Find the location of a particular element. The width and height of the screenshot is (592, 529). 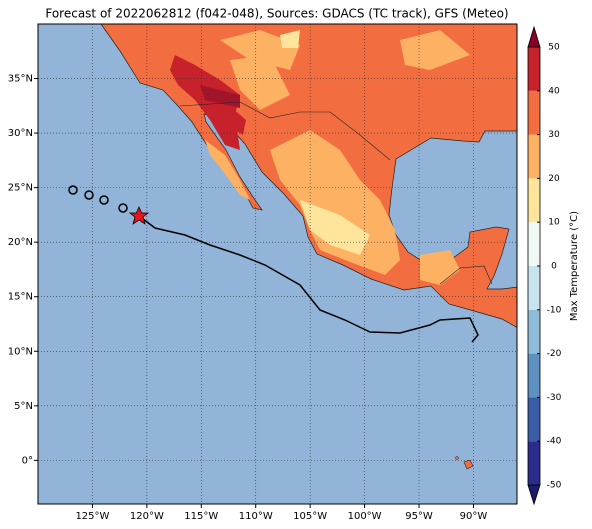

colorbar-tick-label: -30 is located at coordinates (554, 398).